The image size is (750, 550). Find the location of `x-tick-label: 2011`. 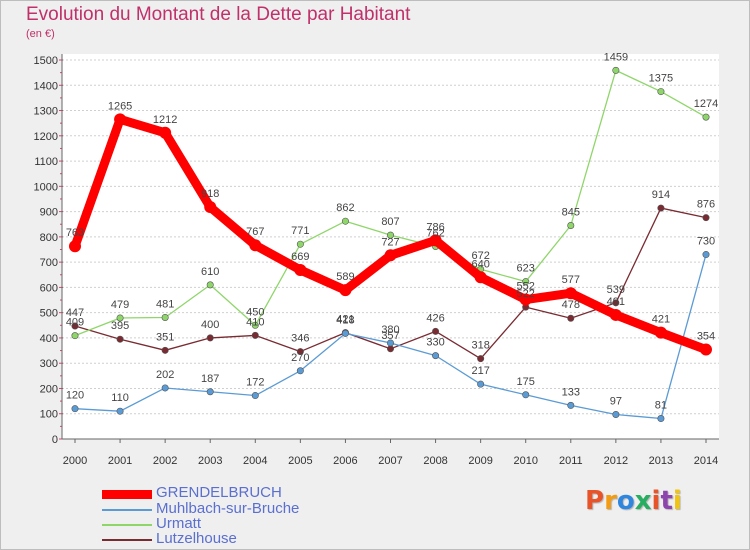

x-tick-label: 2011 is located at coordinates (571, 461).